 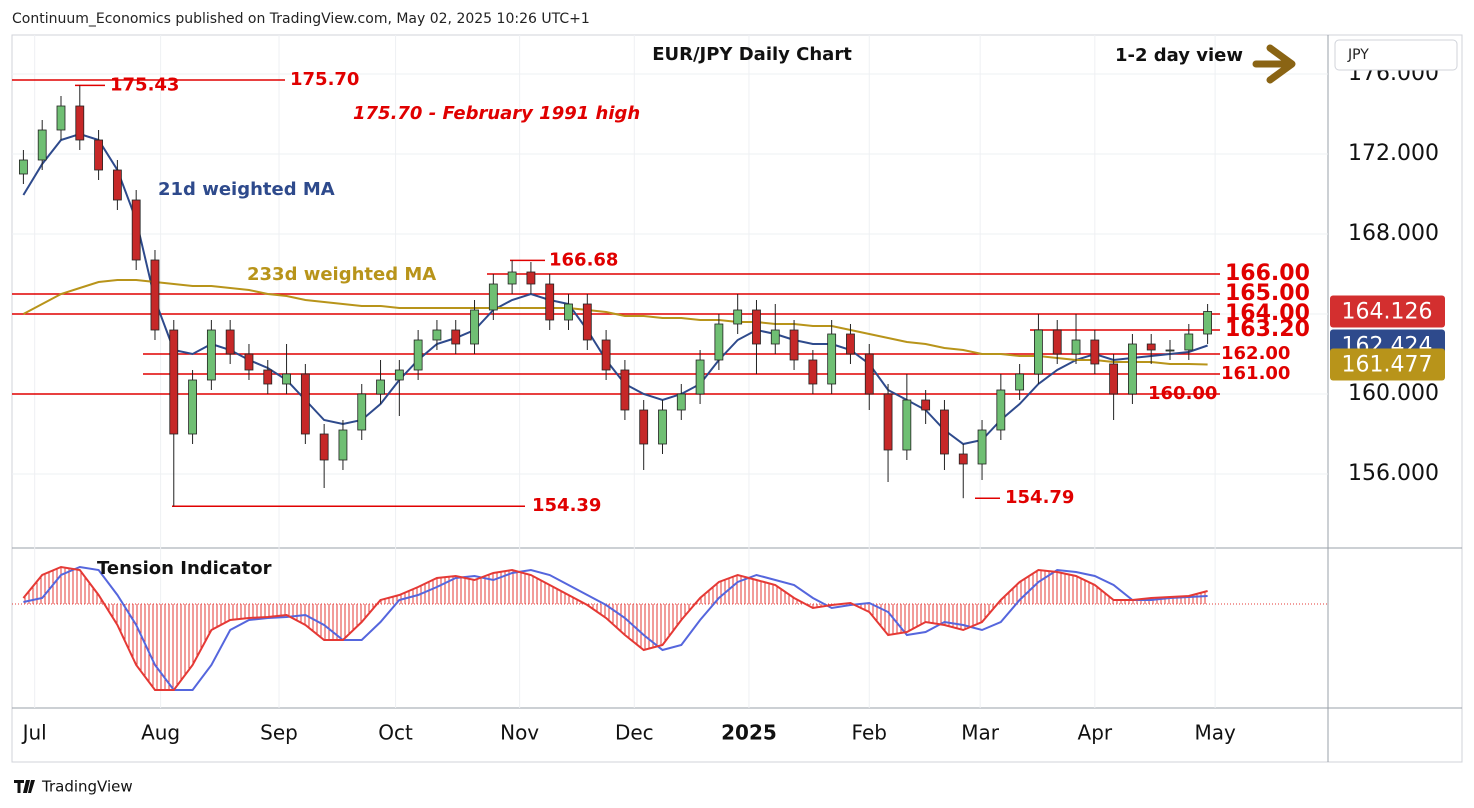 I want to click on y-tick-label: 168.000, so click(x=1393, y=233).